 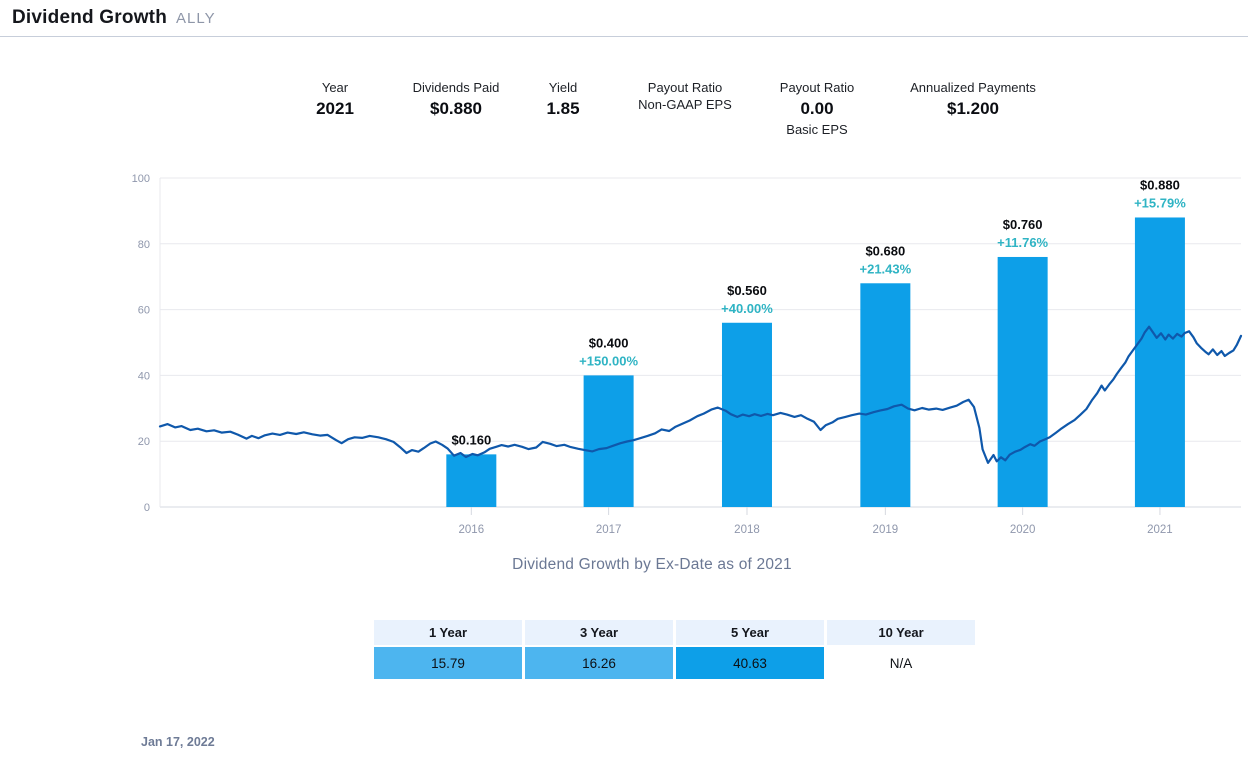 I want to click on bar-growth-label: +21.43%, so click(x=886, y=268).